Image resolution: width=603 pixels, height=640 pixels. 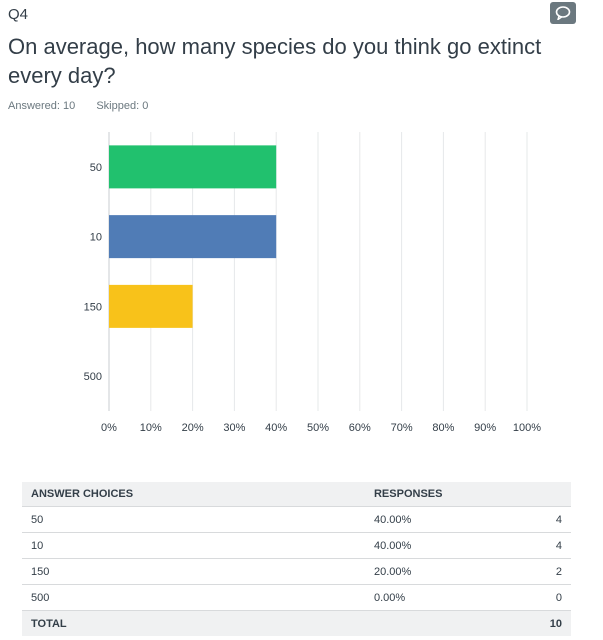 I want to click on table-row: 150 20.00% 2, so click(x=296, y=571).